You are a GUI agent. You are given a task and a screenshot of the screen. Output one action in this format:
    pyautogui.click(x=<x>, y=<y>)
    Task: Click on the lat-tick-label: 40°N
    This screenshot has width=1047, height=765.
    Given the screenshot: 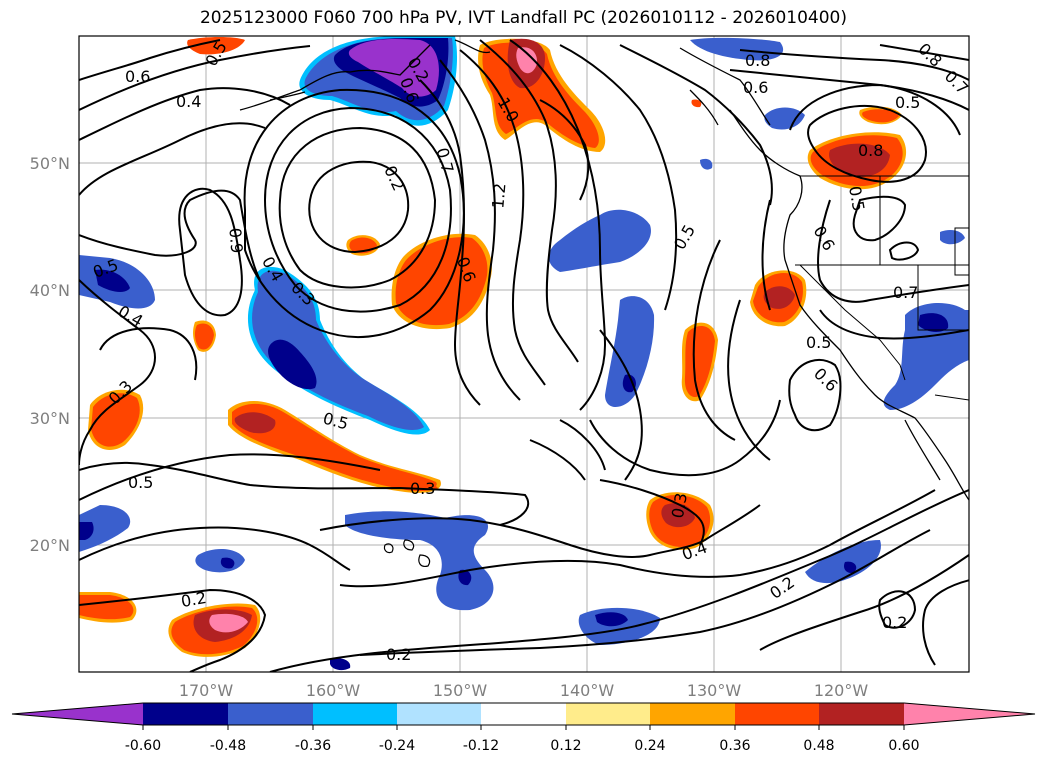 What is the action you would take?
    pyautogui.click(x=50, y=290)
    